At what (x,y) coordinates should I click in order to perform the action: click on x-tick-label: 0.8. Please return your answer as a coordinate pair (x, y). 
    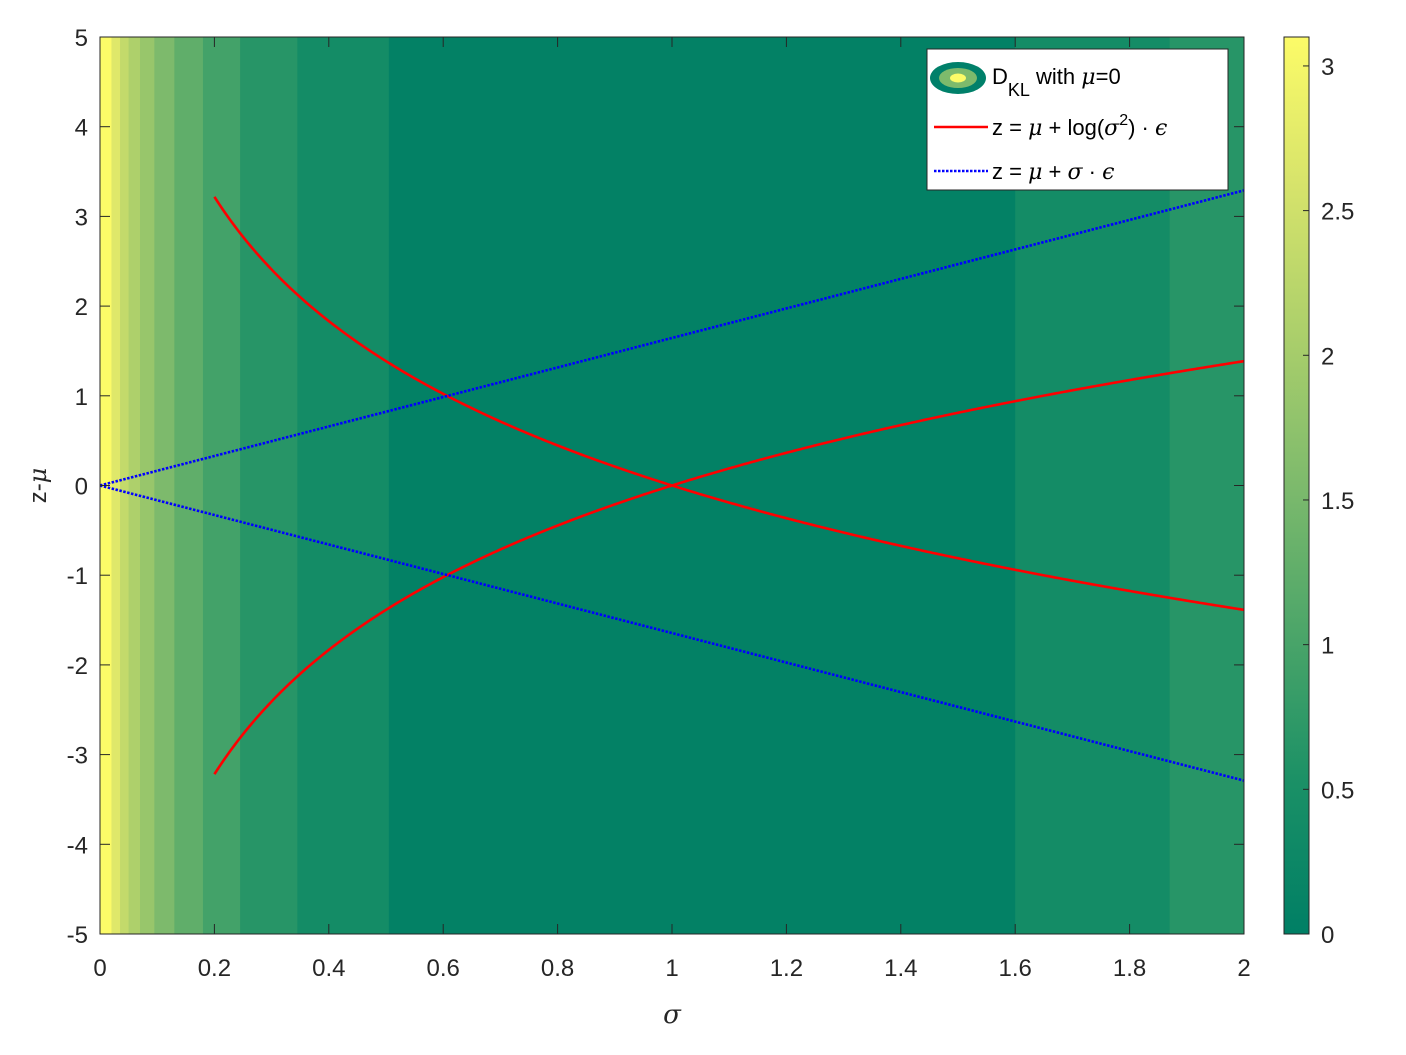
    Looking at the image, I should click on (557, 968).